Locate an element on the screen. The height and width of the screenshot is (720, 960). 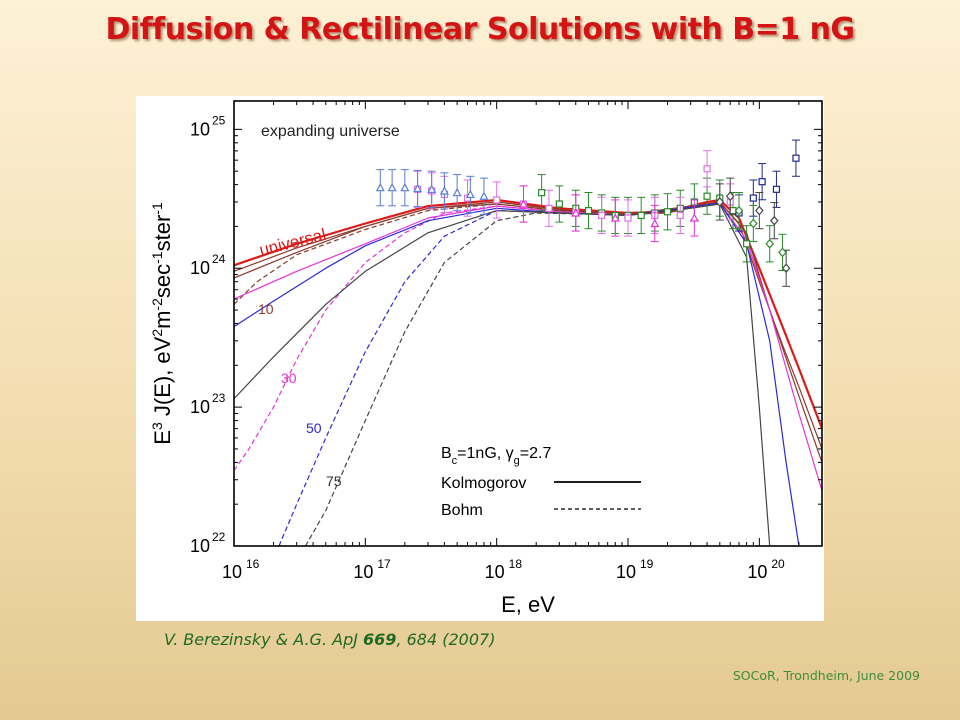
curve-75-B is located at coordinates (446, 379).